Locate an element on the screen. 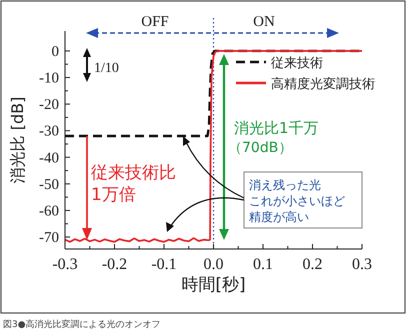 The height and width of the screenshot is (331, 407). y-tick-label: -60 is located at coordinates (49, 211).